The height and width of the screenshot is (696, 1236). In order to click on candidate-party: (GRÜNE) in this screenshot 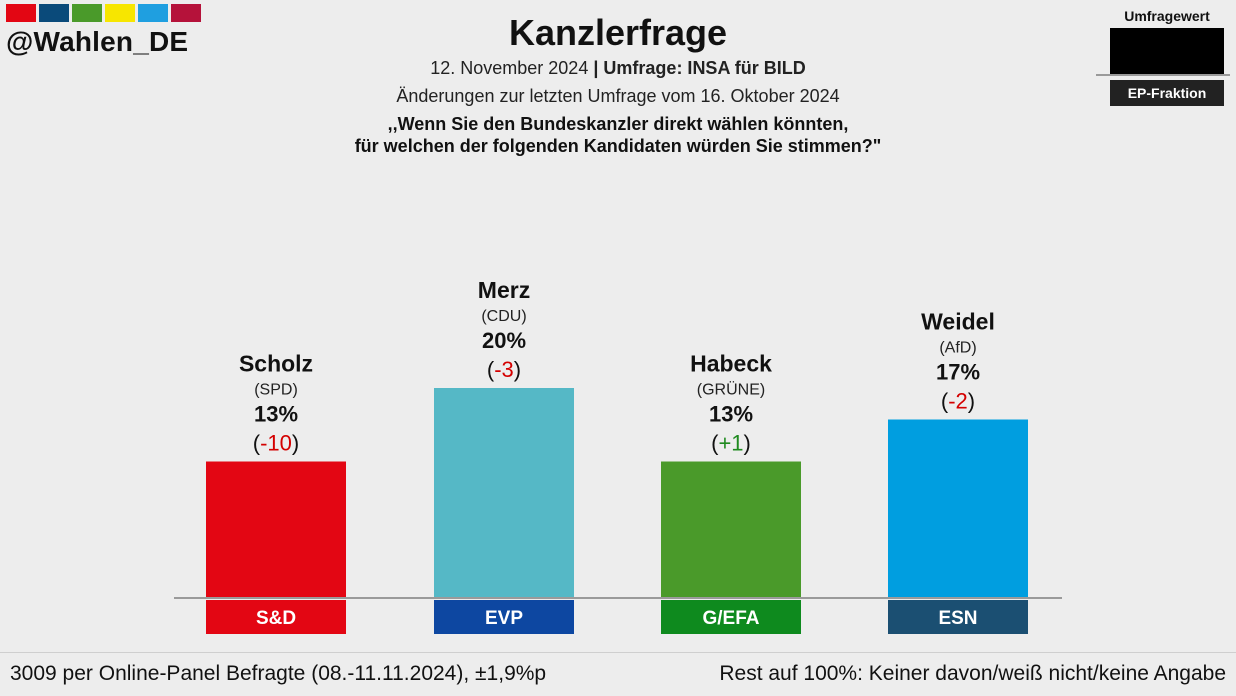, I will do `click(731, 390)`.